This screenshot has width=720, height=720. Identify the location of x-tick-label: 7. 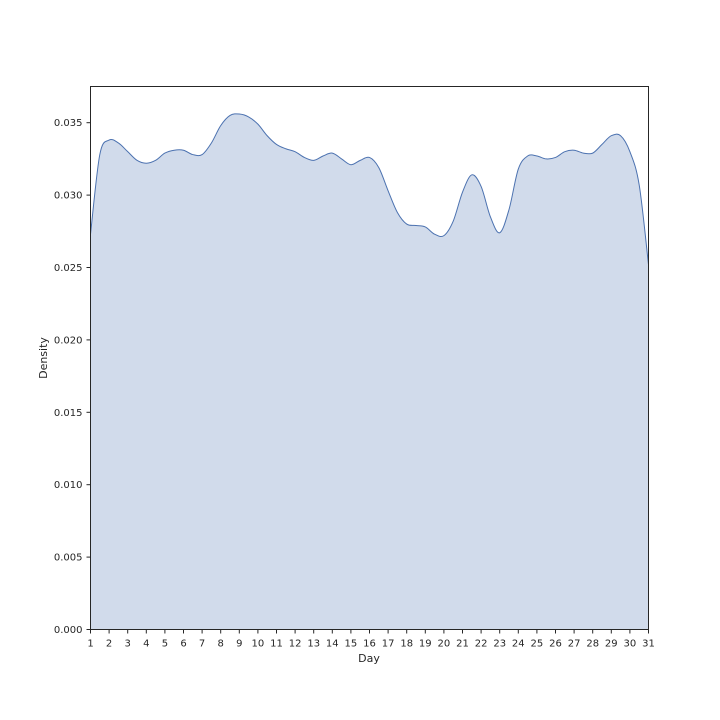
(202, 644).